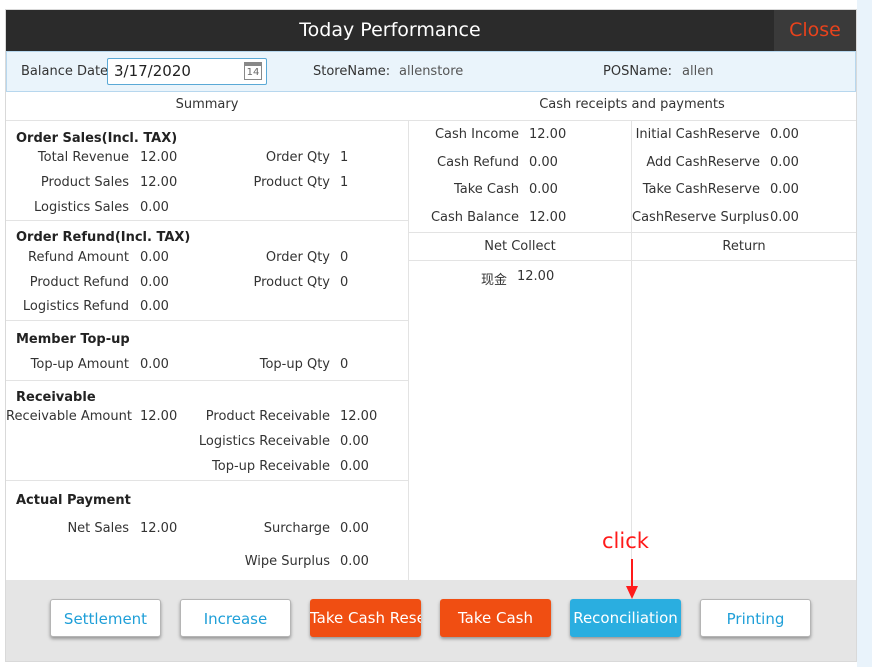  What do you see at coordinates (84, 182) in the screenshot?
I see `product-sales-label: Product Sales` at bounding box center [84, 182].